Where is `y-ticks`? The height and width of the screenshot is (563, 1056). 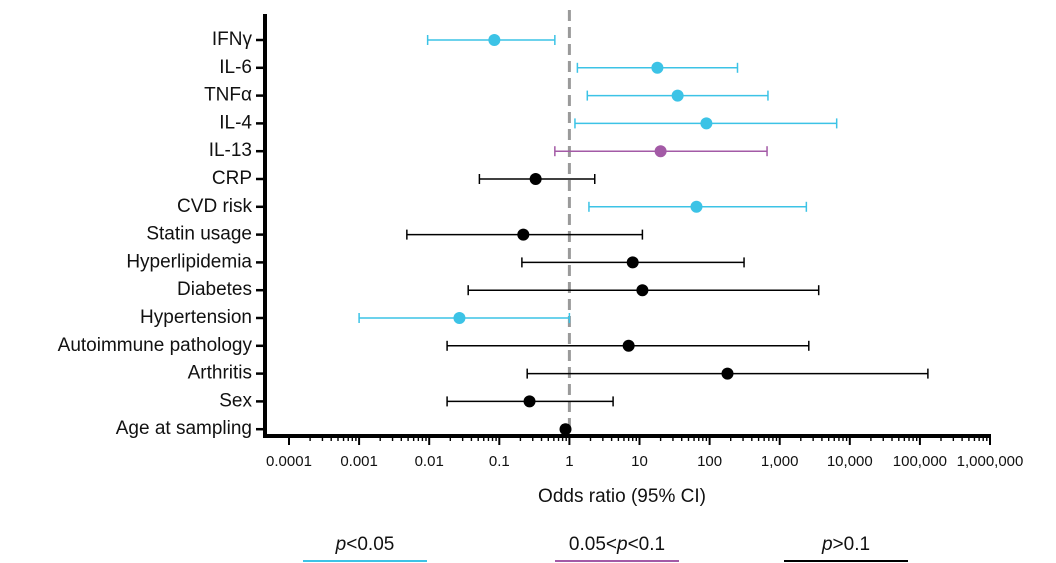 y-ticks is located at coordinates (260, 234).